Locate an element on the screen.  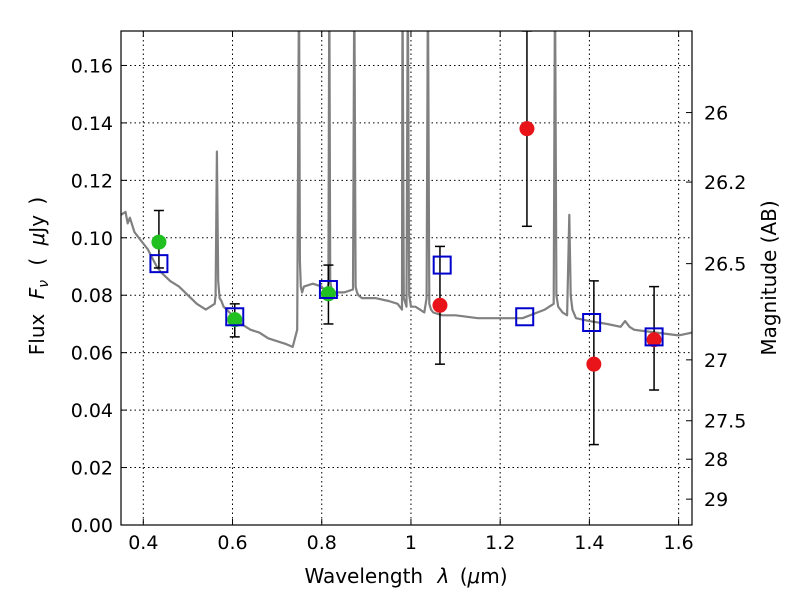
y-axis-label: Flux Fν ( μJy ) is located at coordinates (39, 276).